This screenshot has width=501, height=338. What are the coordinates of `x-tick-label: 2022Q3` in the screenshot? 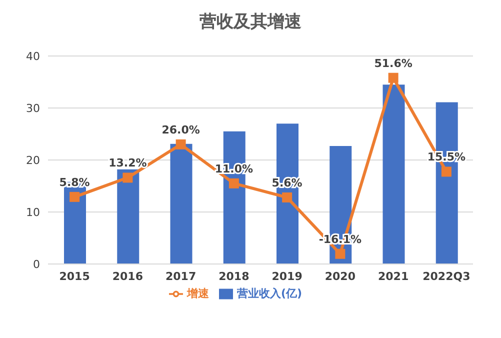 It's located at (446, 276).